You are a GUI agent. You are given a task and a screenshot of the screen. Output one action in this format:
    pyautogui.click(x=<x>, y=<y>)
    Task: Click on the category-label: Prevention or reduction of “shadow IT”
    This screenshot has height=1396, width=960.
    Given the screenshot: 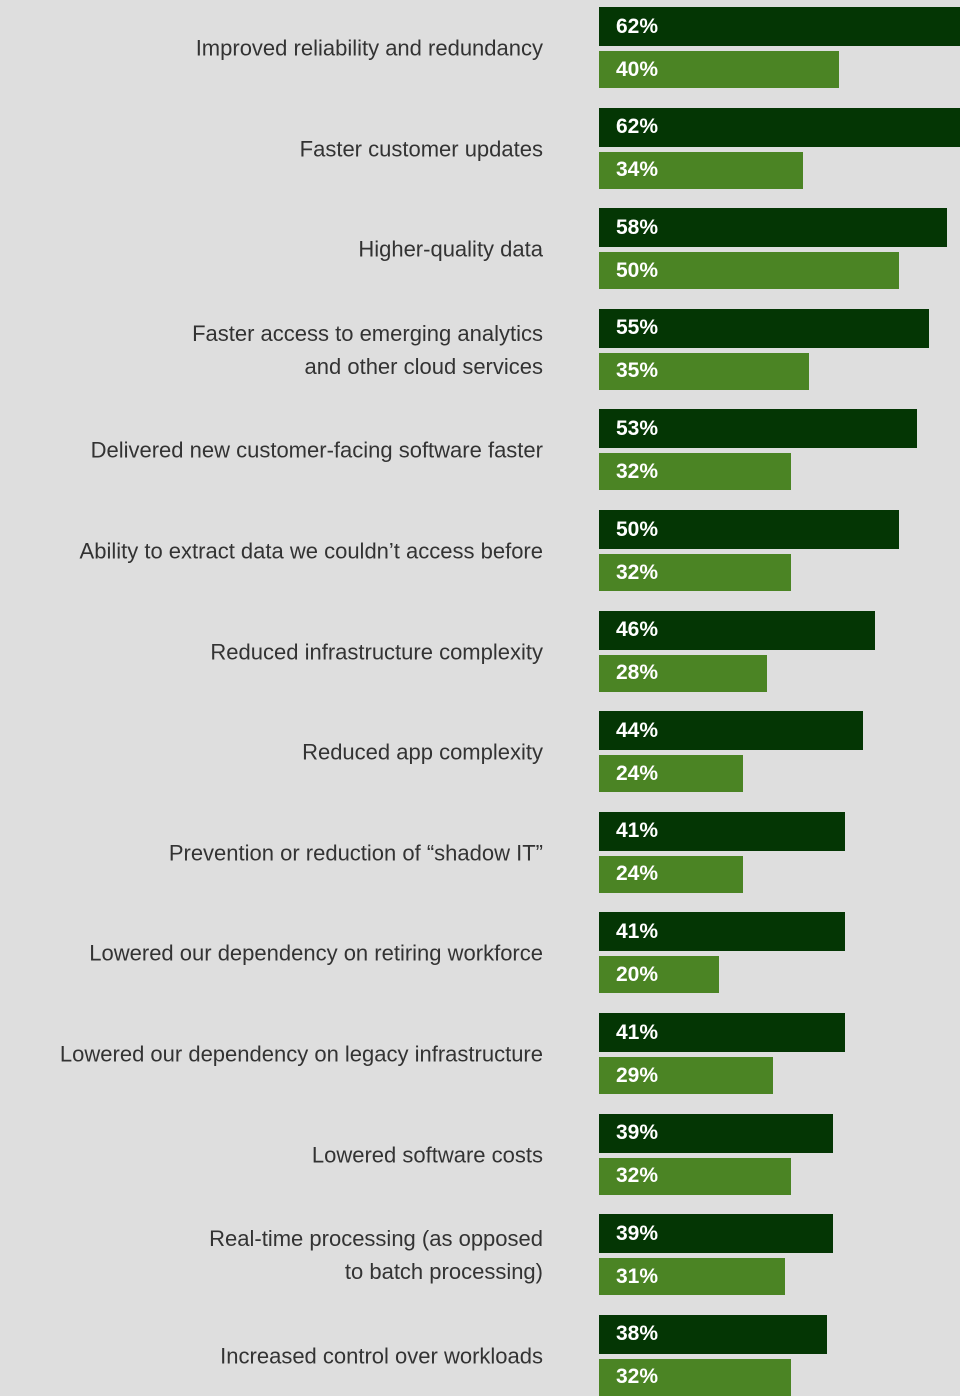 What is the action you would take?
    pyautogui.click(x=355, y=853)
    